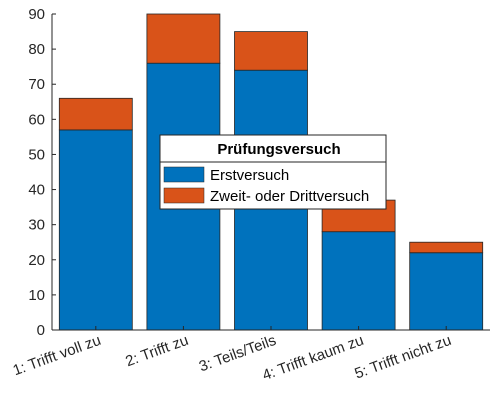 The height and width of the screenshot is (410, 494). Describe the element at coordinates (249, 175) in the screenshot. I see `legend-label-erstversuch: Erstversuch` at that location.